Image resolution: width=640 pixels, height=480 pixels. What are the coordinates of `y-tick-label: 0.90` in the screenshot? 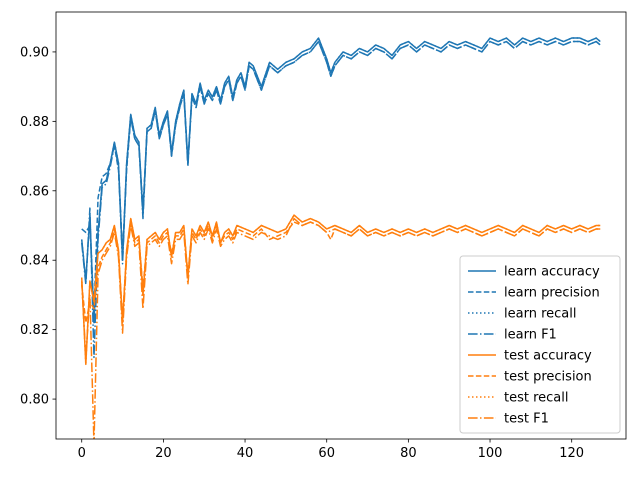 It's located at (34, 52).